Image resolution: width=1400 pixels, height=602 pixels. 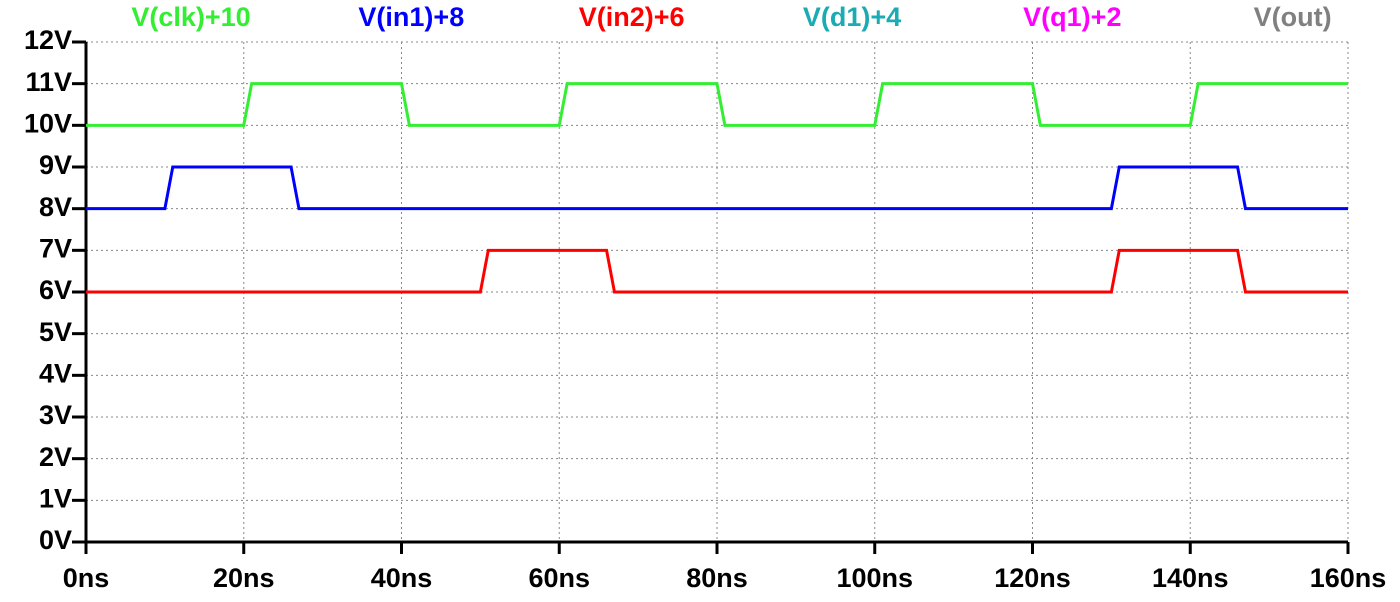 I want to click on x-tick-label: 140ns, so click(x=1190, y=578).